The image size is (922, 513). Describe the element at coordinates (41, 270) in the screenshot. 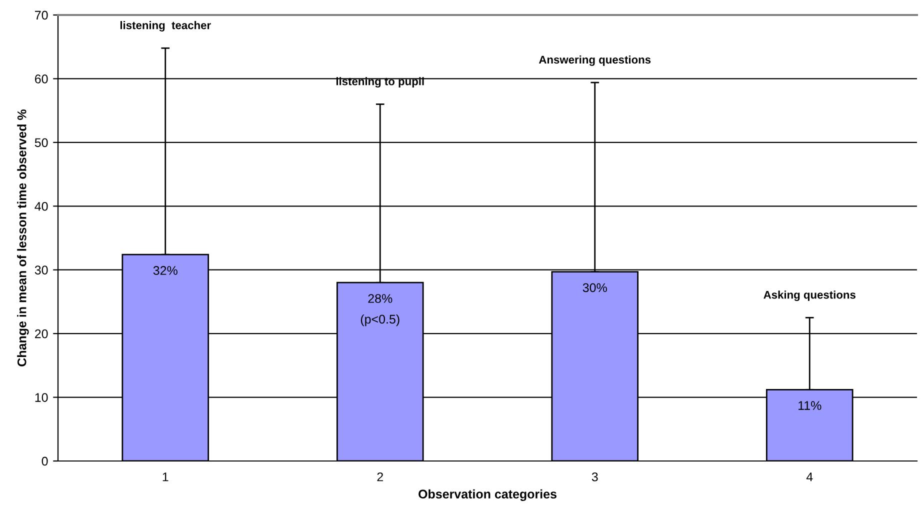

I see `y-tick-label: 30` at that location.